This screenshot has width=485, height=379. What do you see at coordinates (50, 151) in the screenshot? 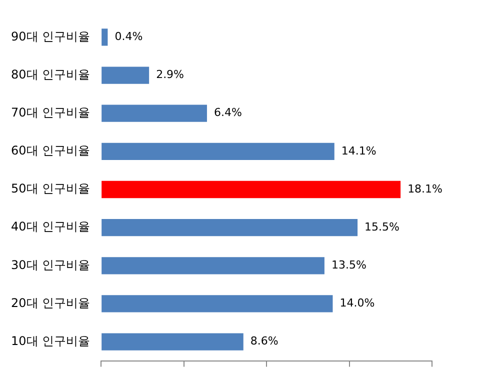
I see `y-tick-label: 60대 인구비율` at bounding box center [50, 151].